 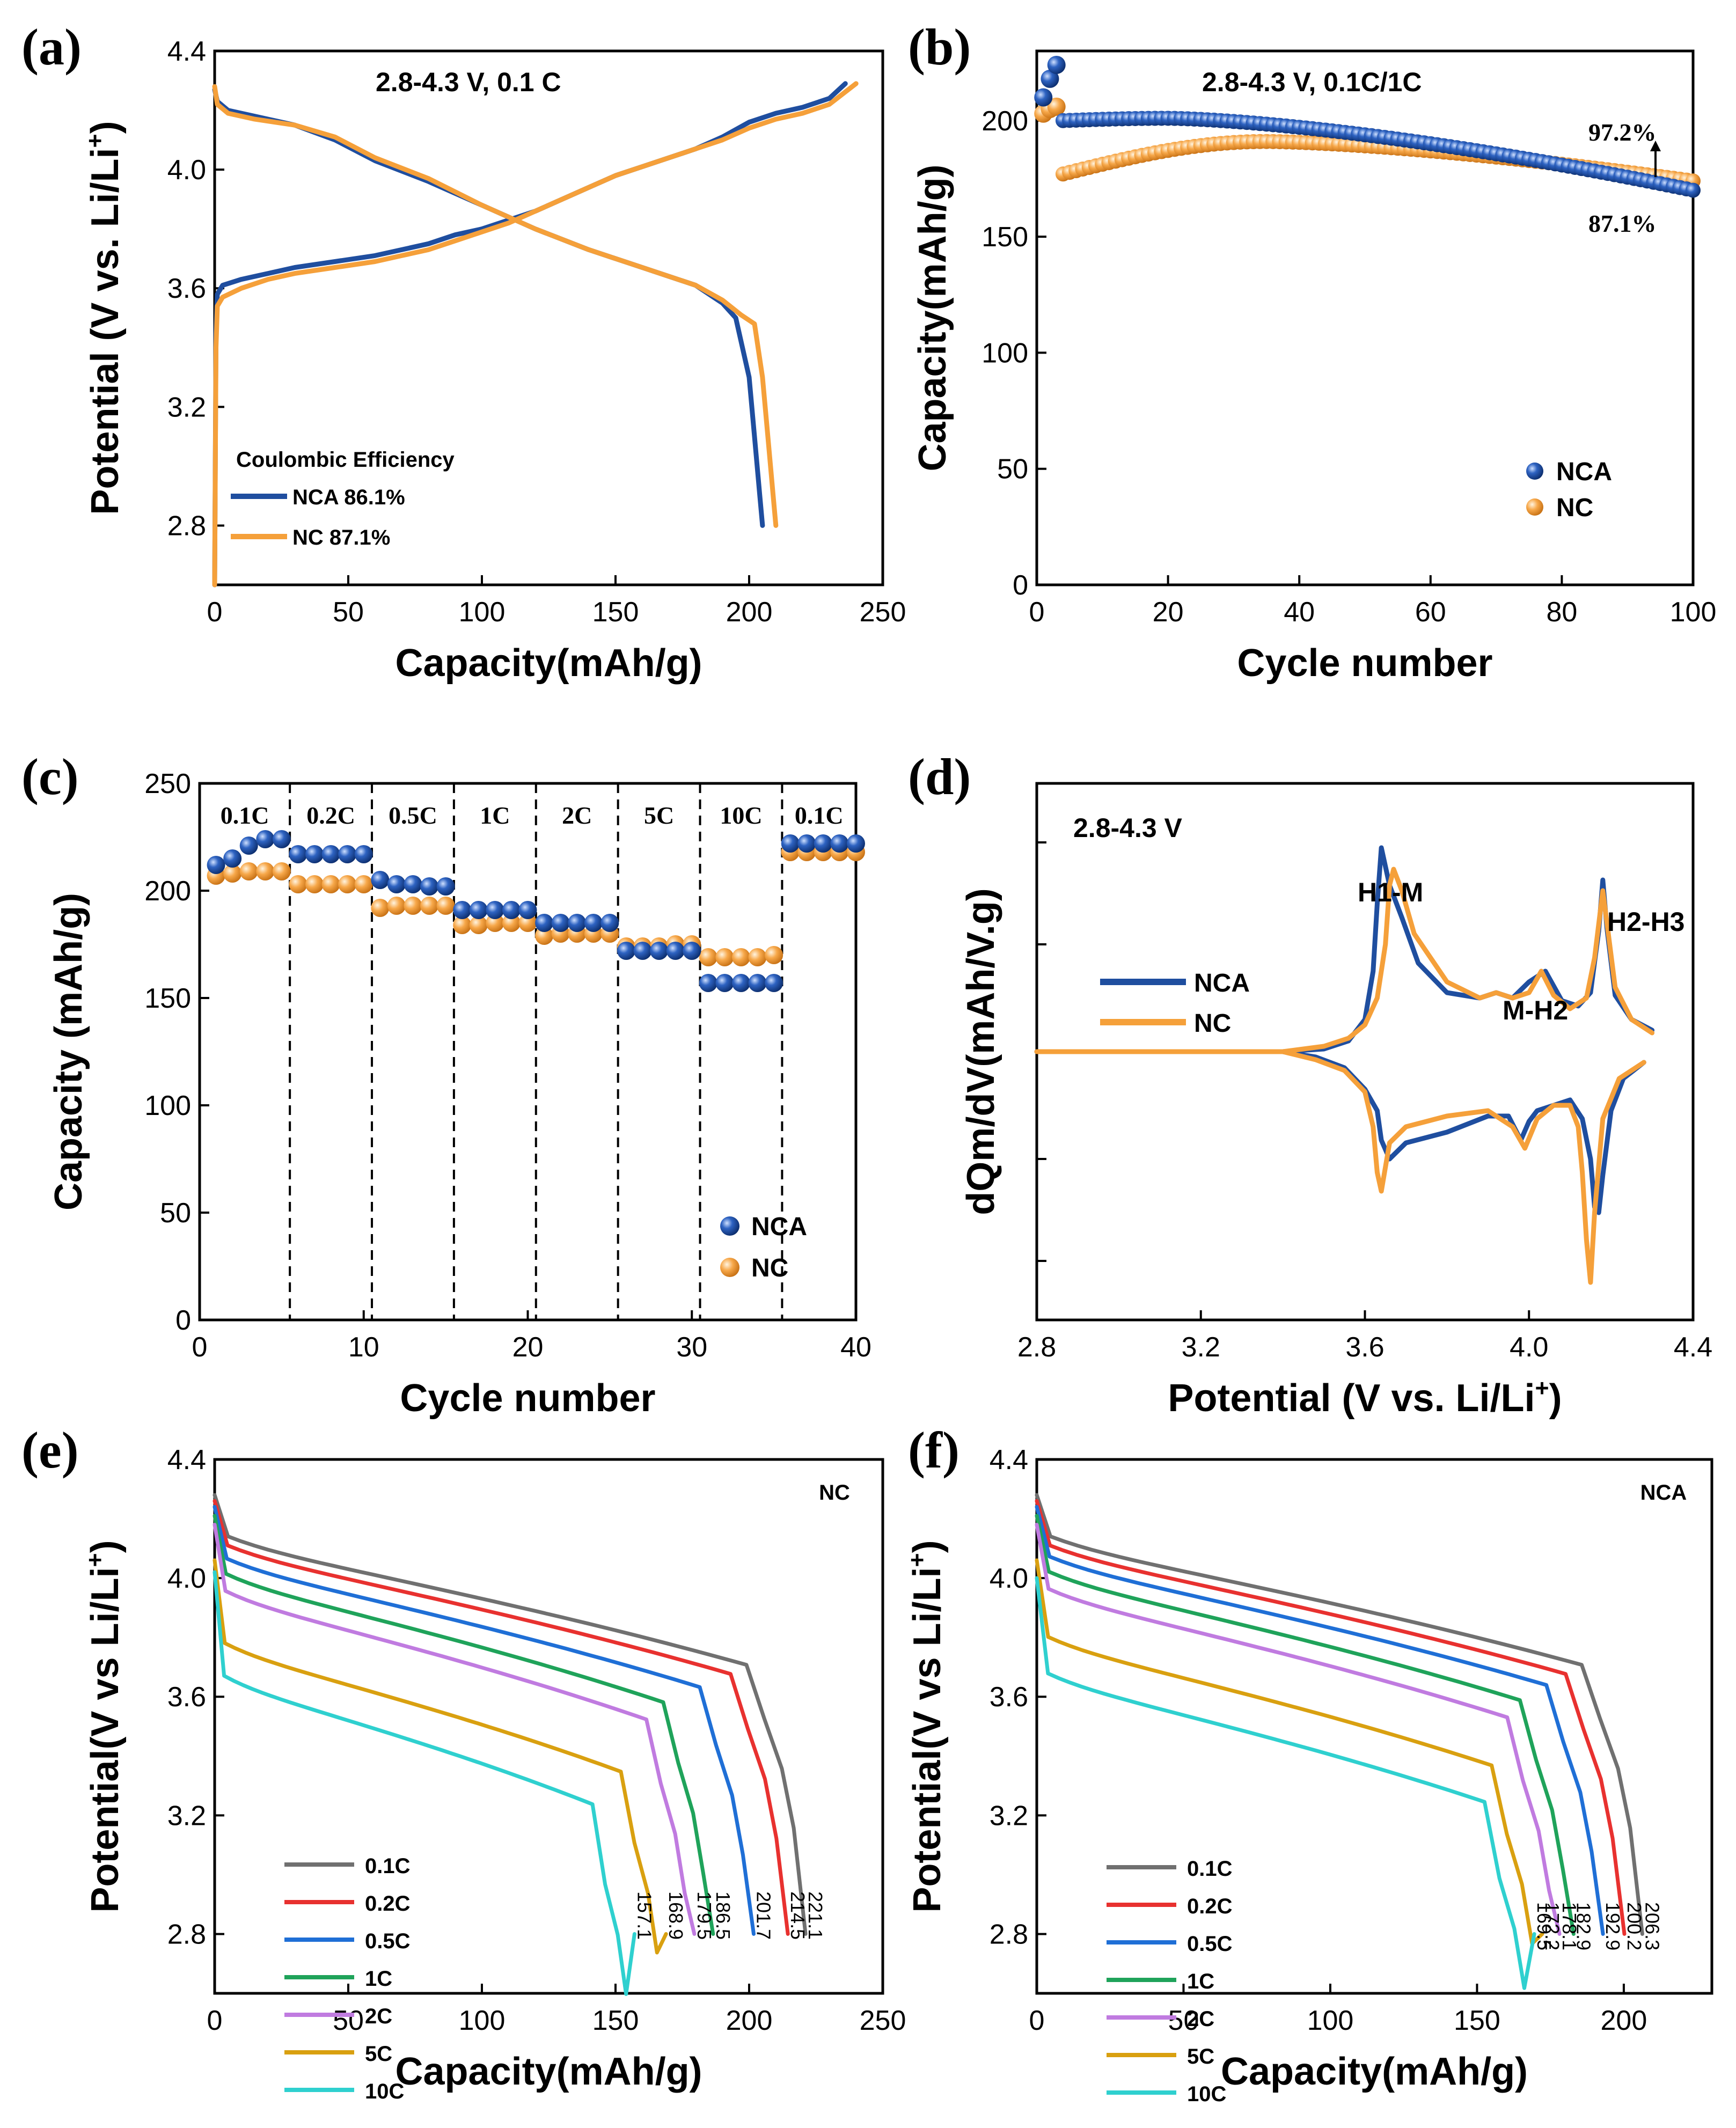 What do you see at coordinates (1299, 612) in the screenshot?
I see `x-tick-label: 40` at bounding box center [1299, 612].